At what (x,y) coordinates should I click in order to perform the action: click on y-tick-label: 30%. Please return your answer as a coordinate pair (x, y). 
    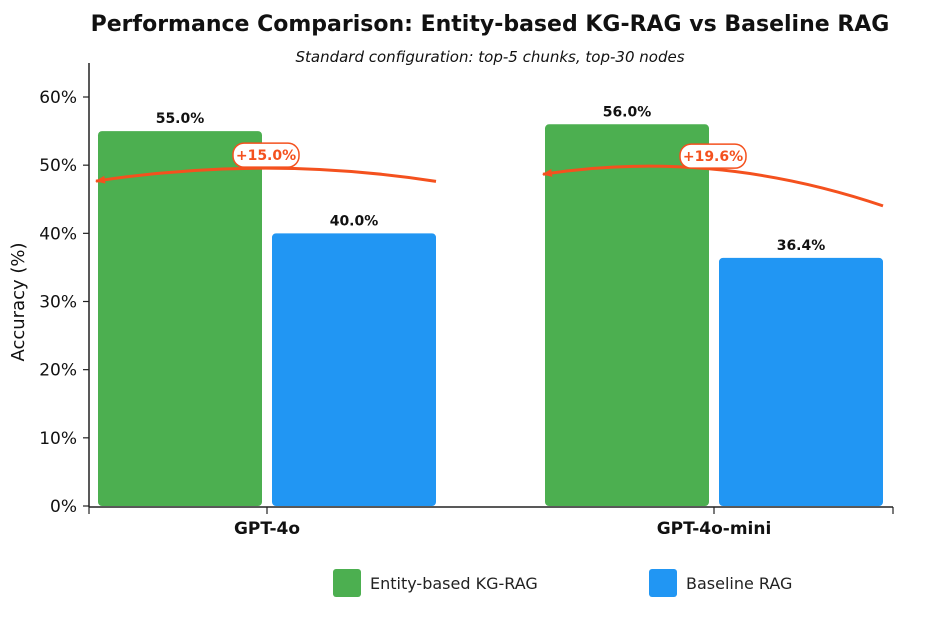
    Looking at the image, I should click on (58, 303).